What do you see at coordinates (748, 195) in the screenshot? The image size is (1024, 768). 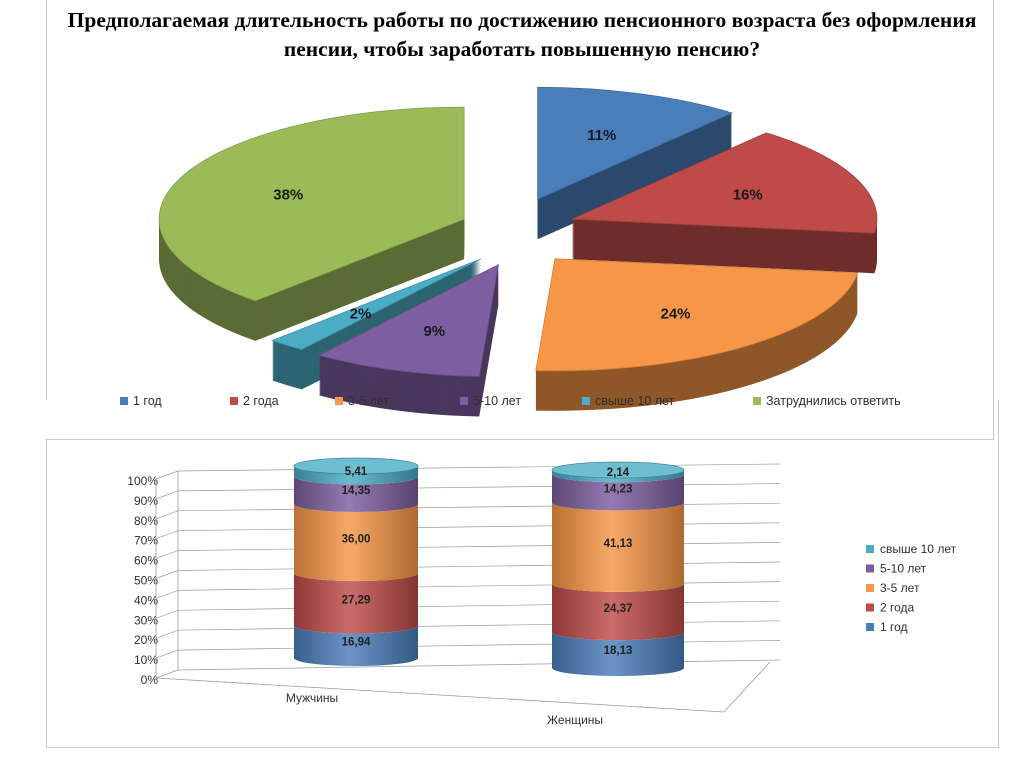 I see `pie-data-label: 16%` at bounding box center [748, 195].